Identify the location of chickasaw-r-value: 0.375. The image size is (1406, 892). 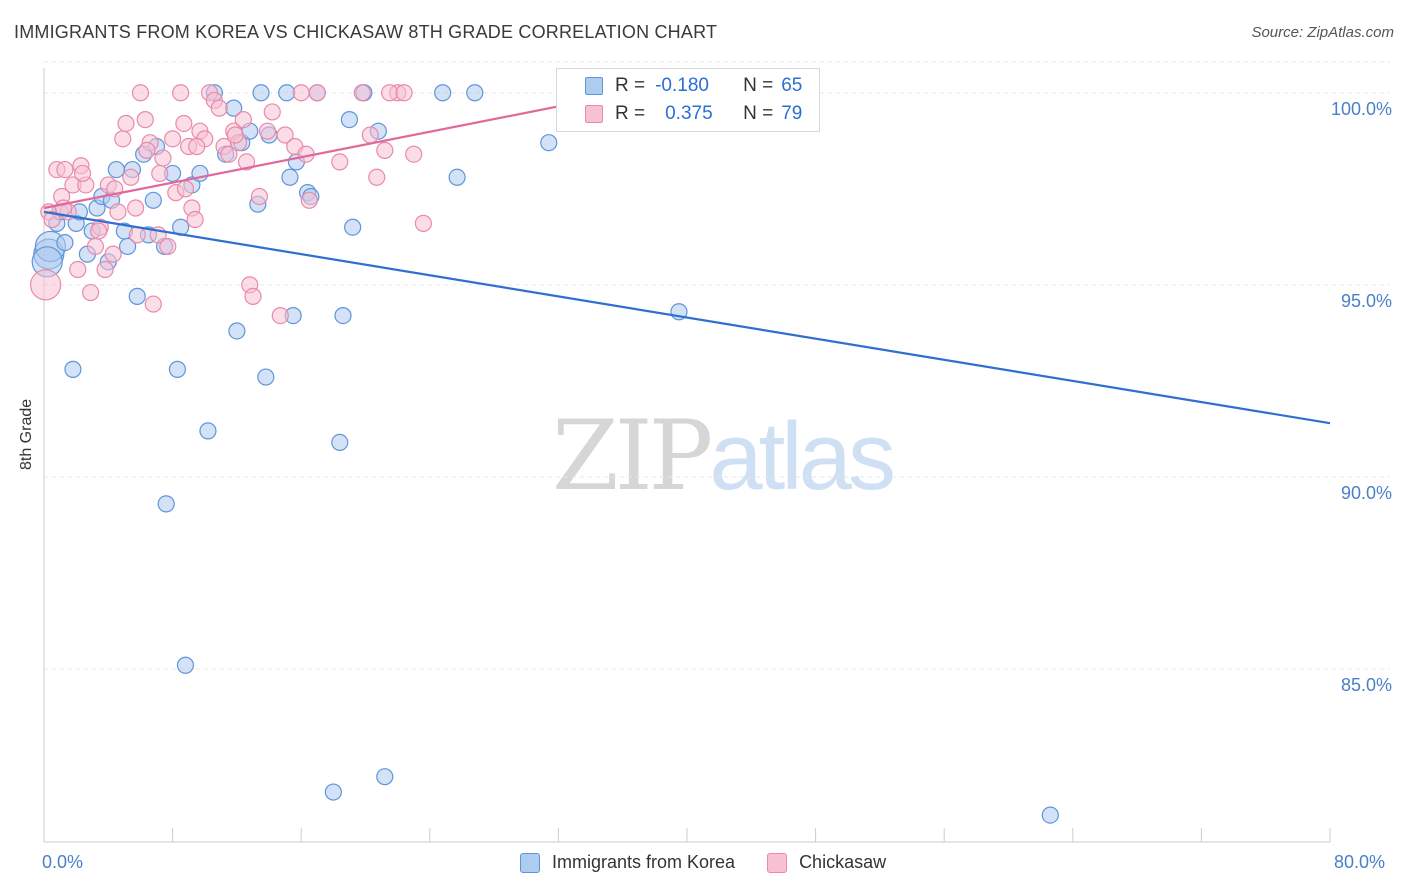
(689, 113).